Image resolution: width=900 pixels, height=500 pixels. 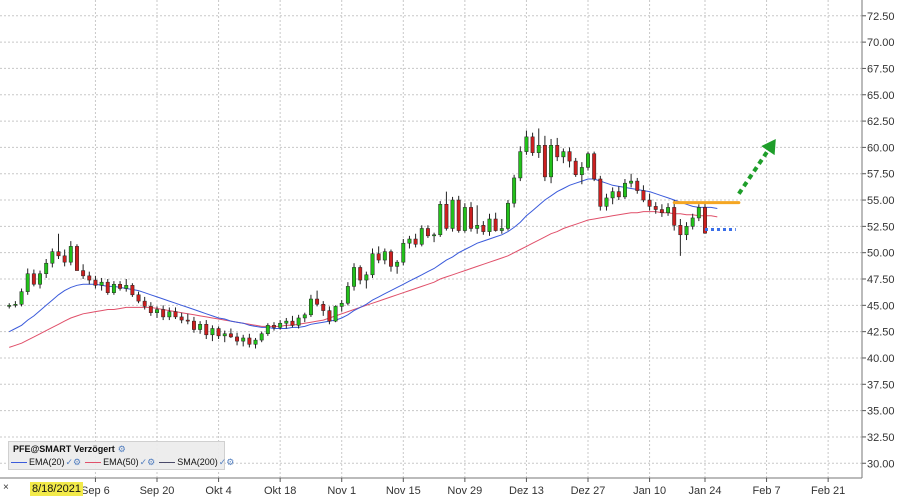 What do you see at coordinates (120, 462) in the screenshot?
I see `legend-item: EMA(50)✓⚙` at bounding box center [120, 462].